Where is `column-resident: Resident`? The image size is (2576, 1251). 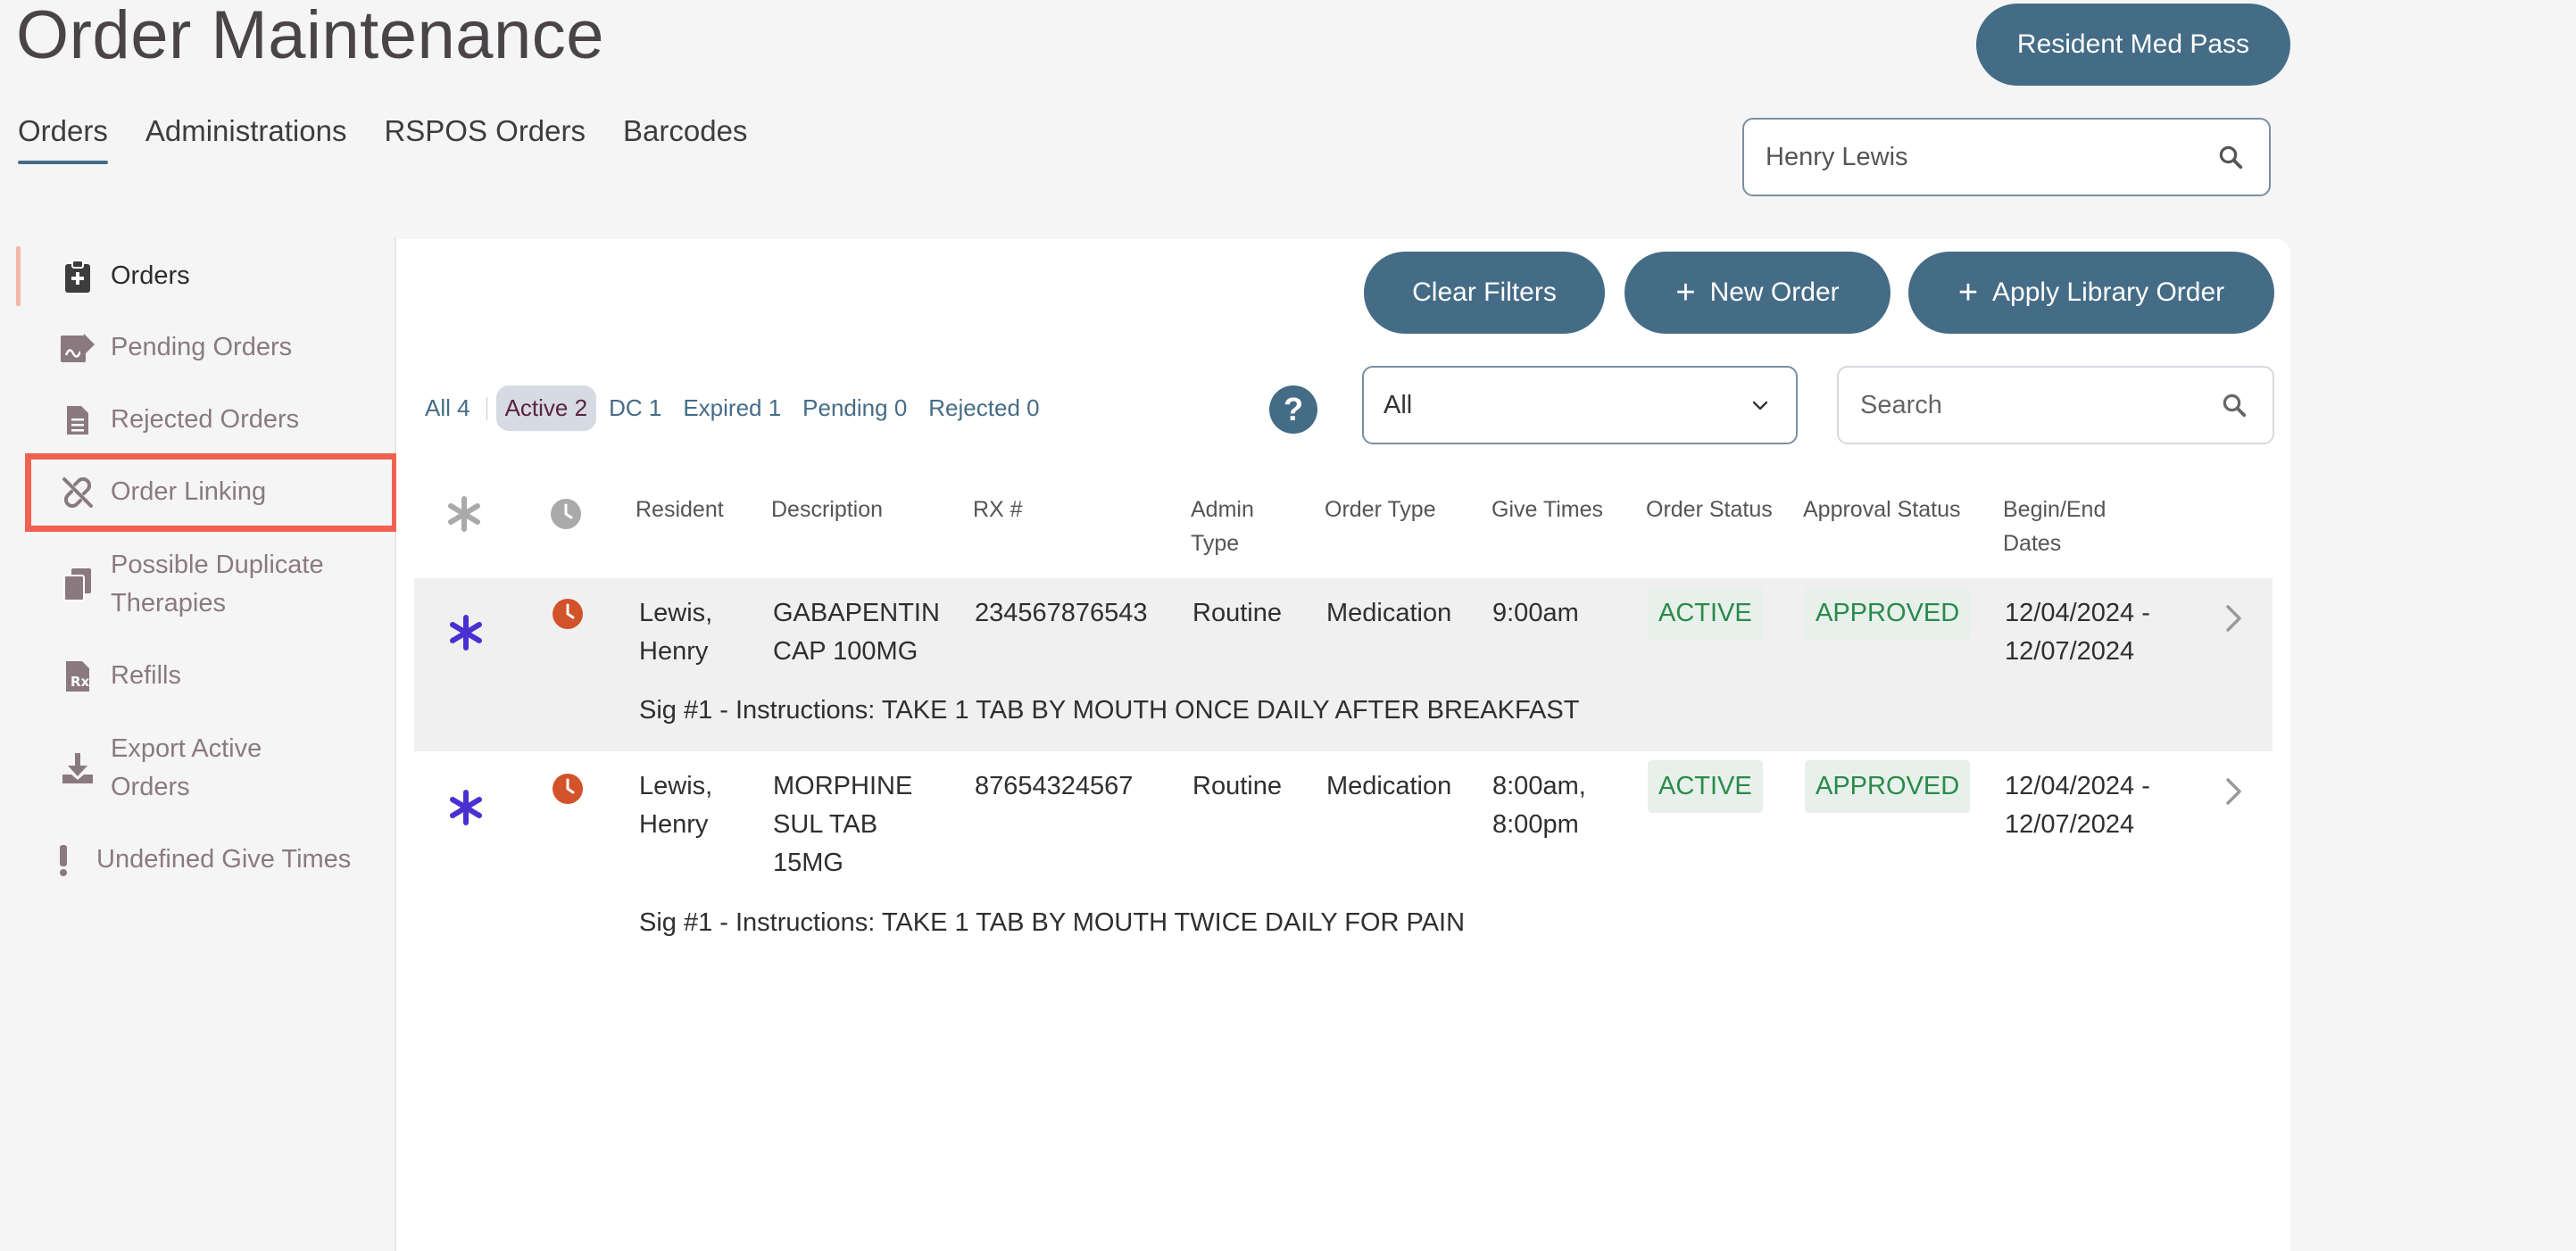
column-resident: Resident is located at coordinates (680, 509).